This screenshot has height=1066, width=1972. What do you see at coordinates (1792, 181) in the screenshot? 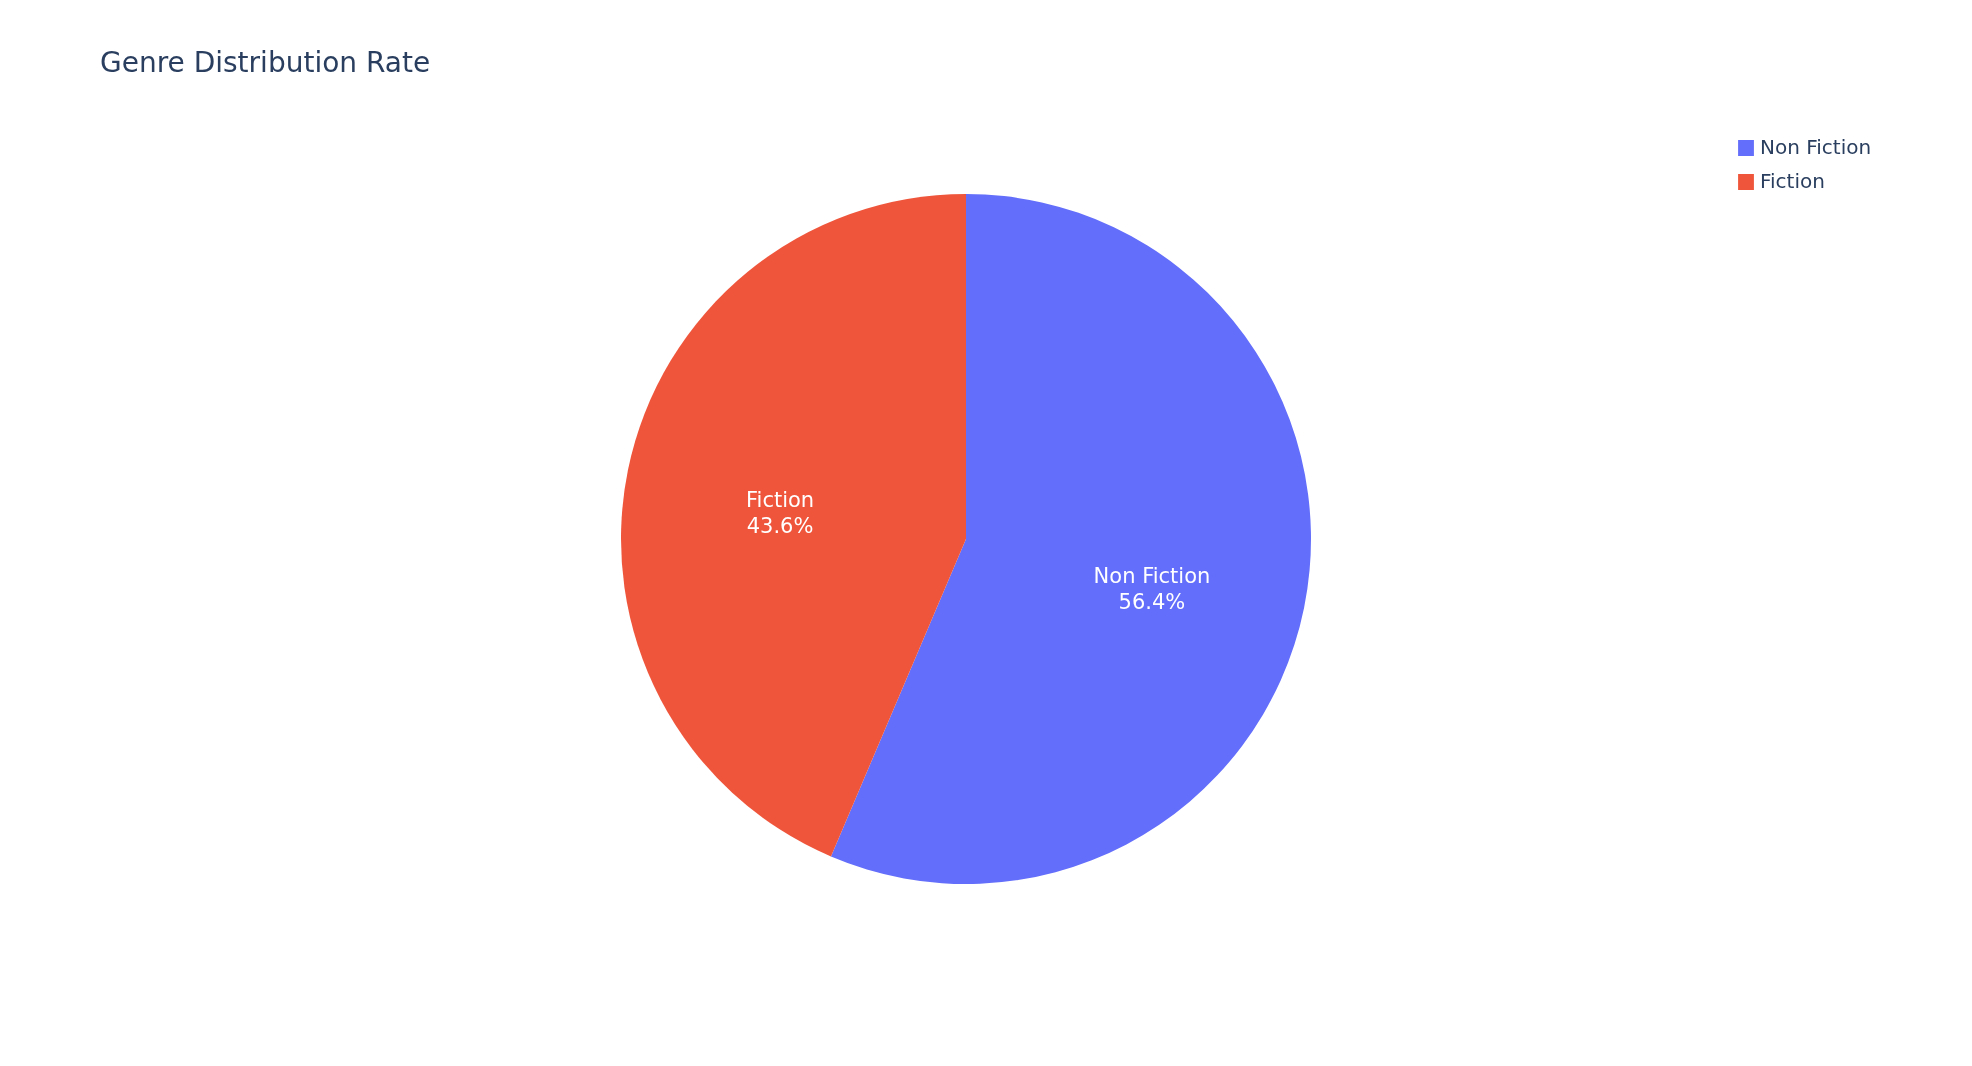
I see `legend-label: Fiction` at bounding box center [1792, 181].